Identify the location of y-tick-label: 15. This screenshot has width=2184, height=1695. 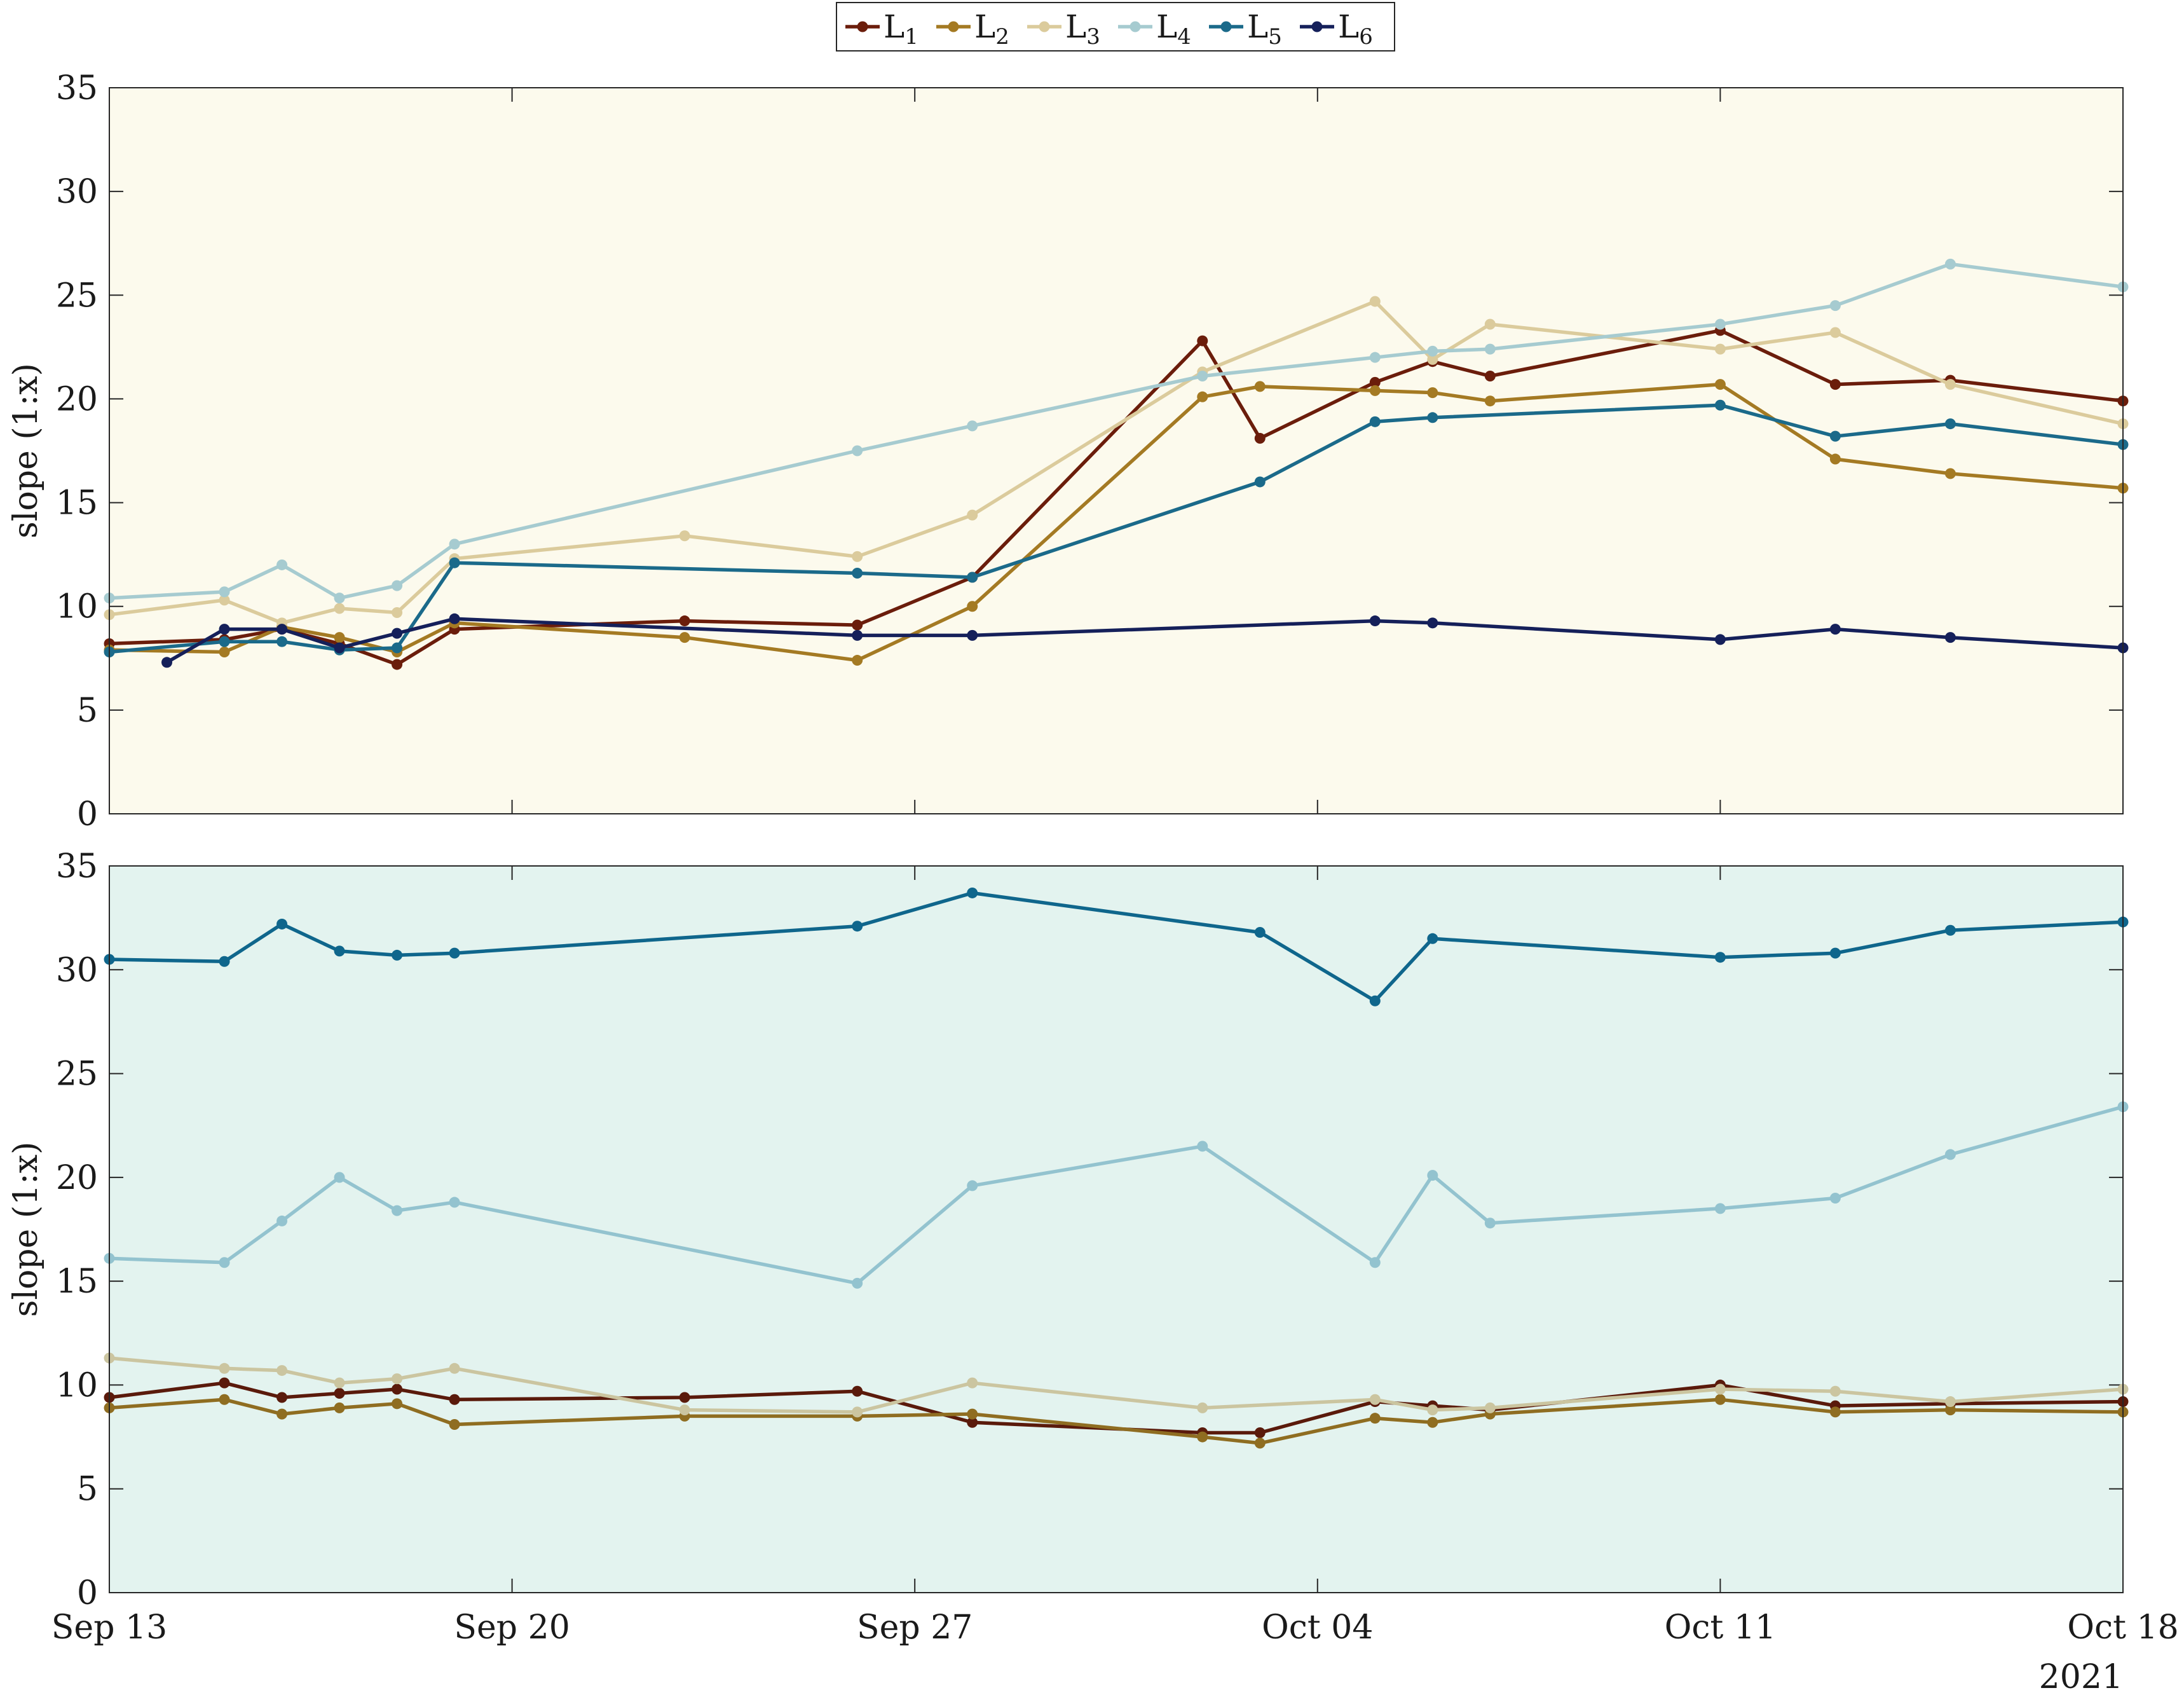
(77, 1282).